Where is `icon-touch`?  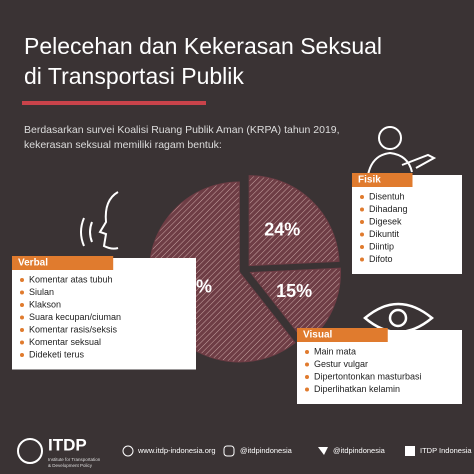
icon-touch is located at coordinates (402, 151).